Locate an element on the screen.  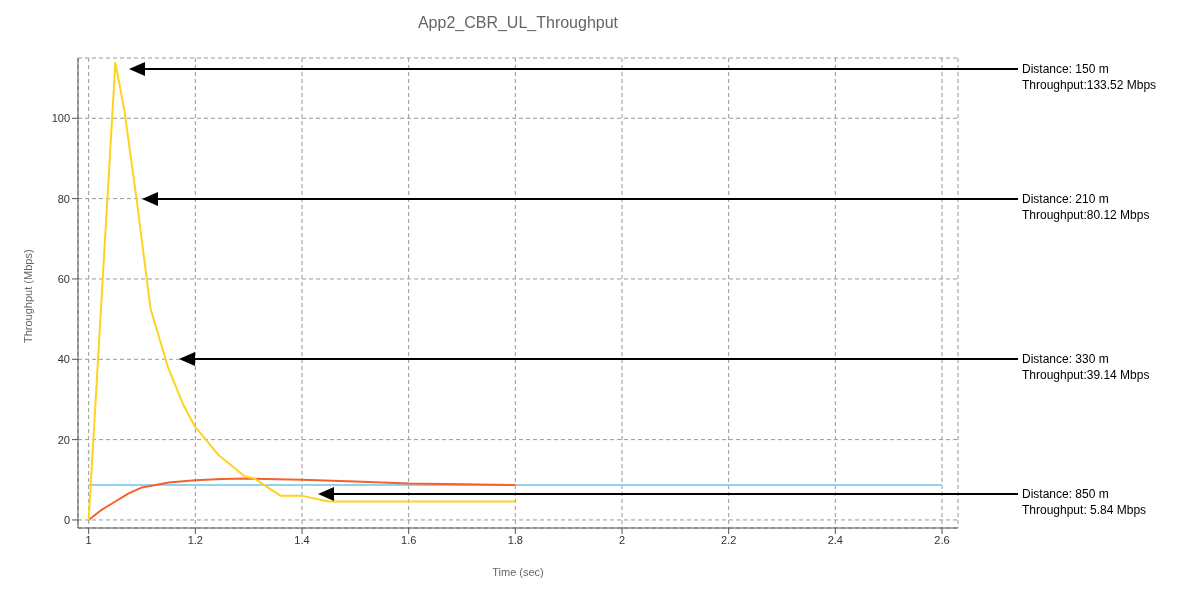
text: Distance: 330 m Throughput:39.14 Mbps is located at coordinates (1086, 367).